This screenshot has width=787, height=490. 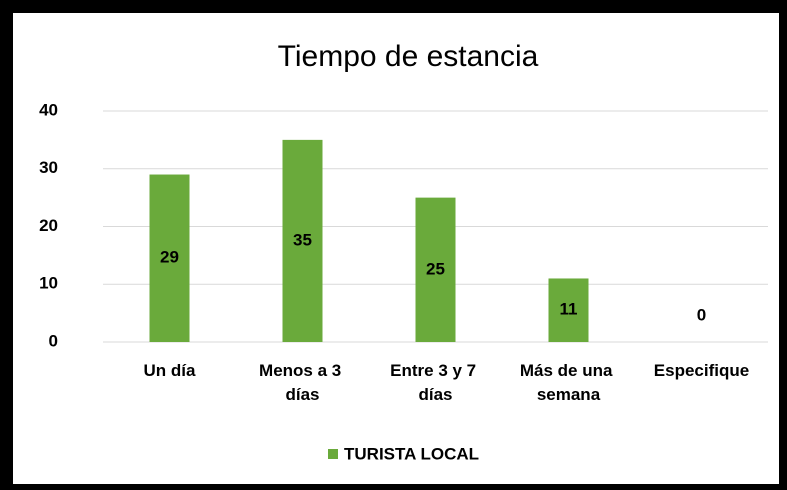 I want to click on y-tick-label: 40, so click(x=48, y=109).